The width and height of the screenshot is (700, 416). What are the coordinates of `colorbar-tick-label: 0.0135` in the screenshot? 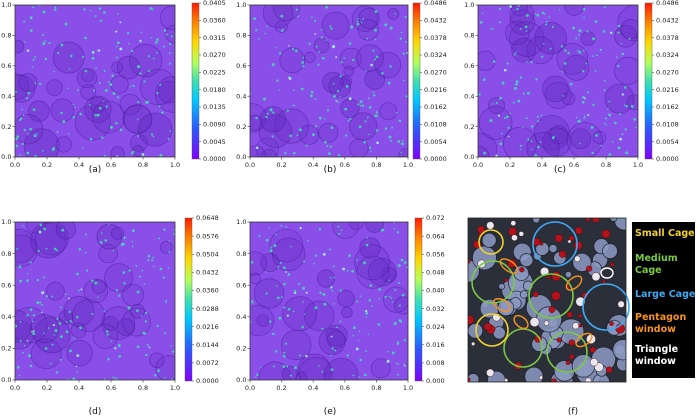 It's located at (214, 107).